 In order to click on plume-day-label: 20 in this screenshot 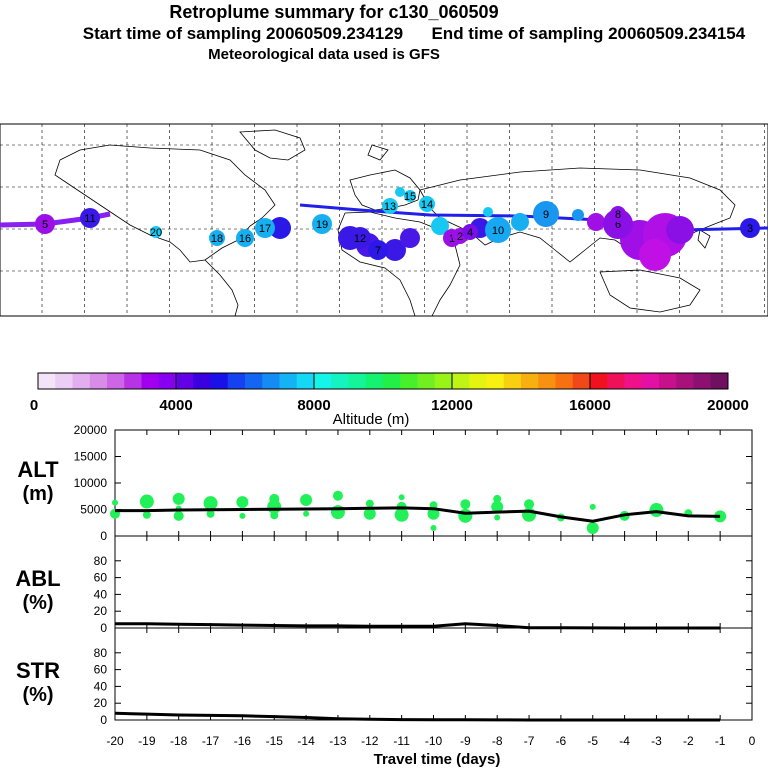, I will do `click(156, 233)`.